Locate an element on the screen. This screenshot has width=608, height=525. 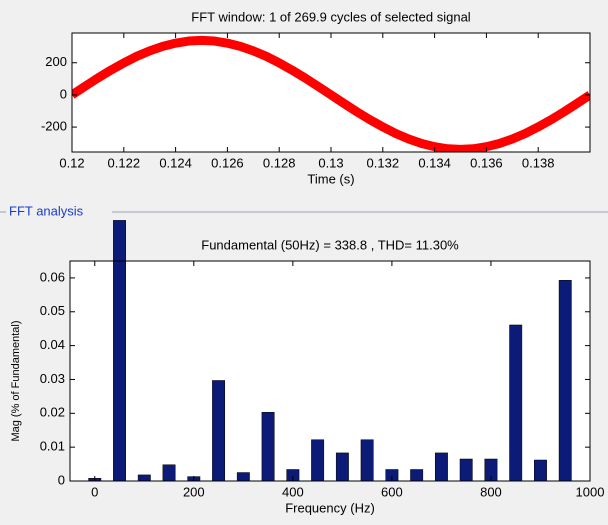
y-tick-label: 200 is located at coordinates (56, 61).